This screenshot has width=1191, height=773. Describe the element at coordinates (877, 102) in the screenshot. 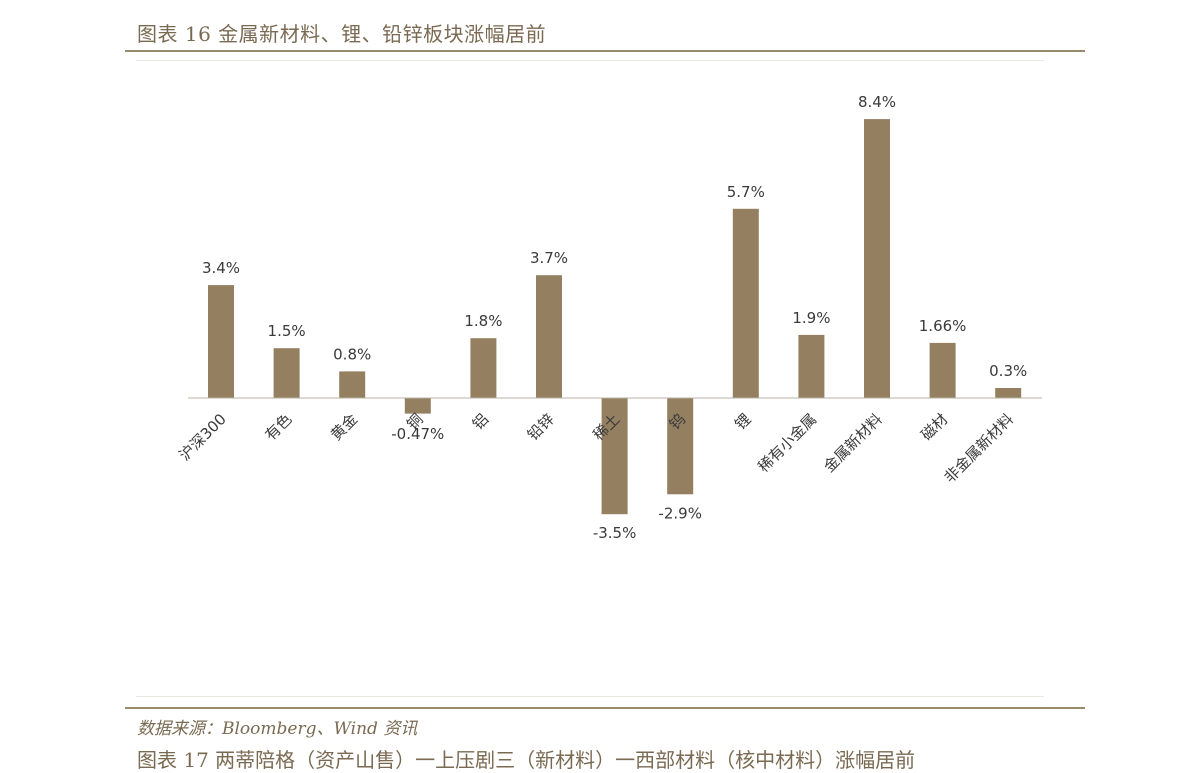

I see `value-label-10: 8.4%` at that location.